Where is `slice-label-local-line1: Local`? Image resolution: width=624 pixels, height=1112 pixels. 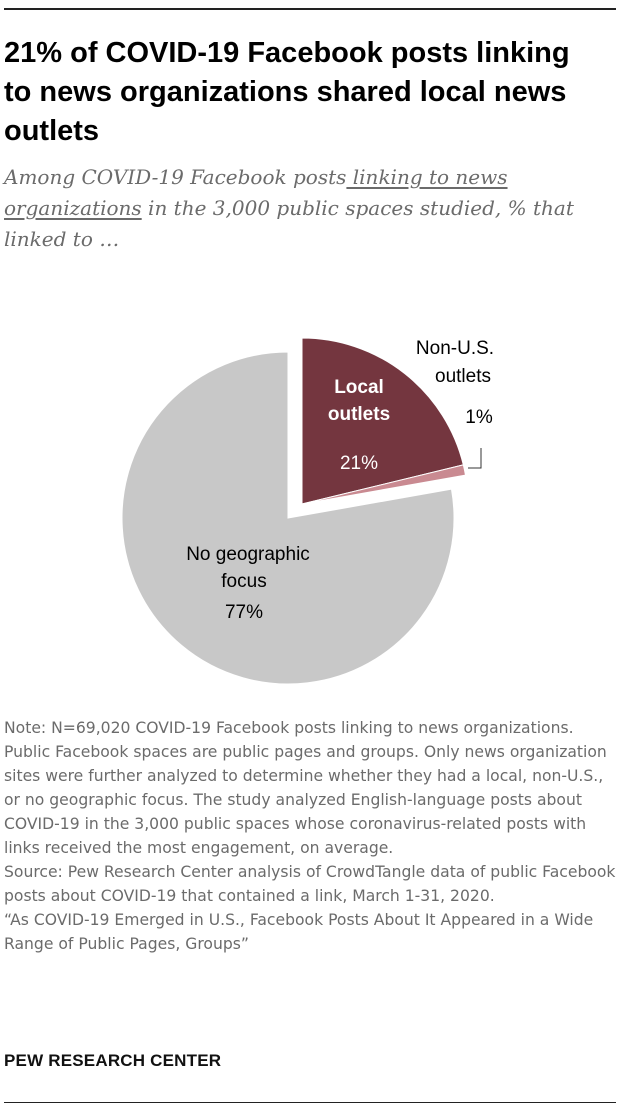 slice-label-local-line1: Local is located at coordinates (359, 387).